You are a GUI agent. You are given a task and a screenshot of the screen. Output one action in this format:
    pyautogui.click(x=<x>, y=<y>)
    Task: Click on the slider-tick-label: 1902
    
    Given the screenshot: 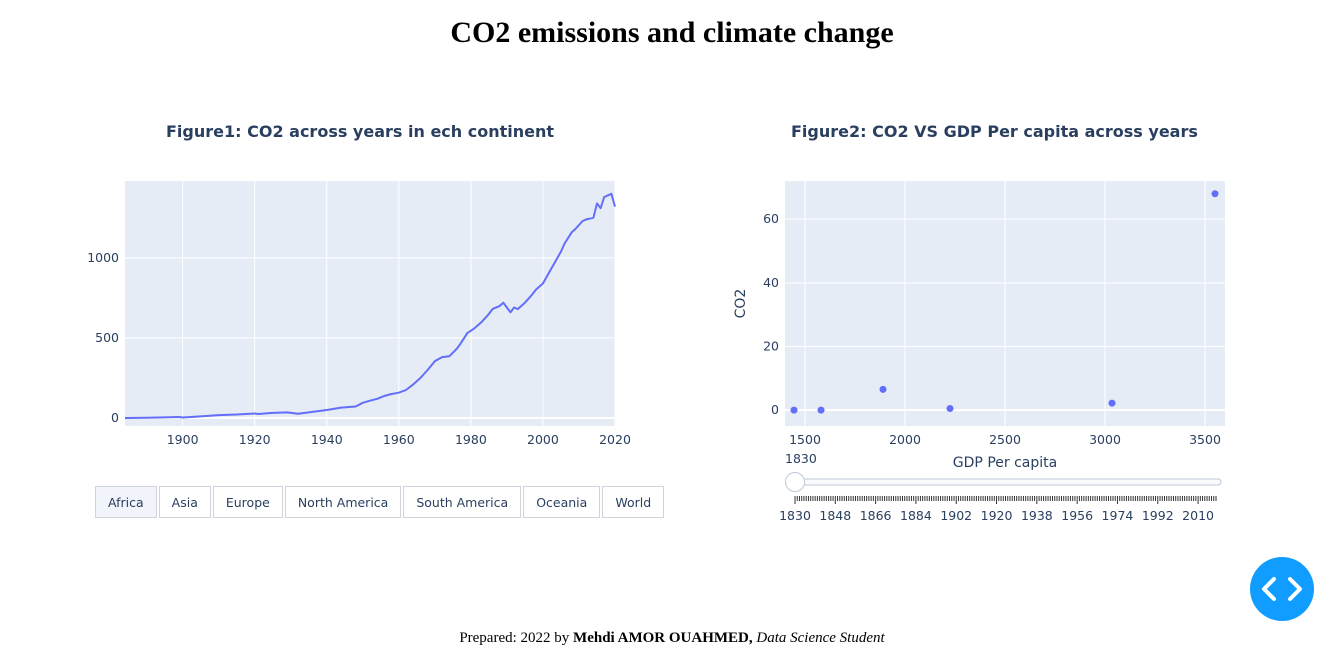 What is the action you would take?
    pyautogui.click(x=956, y=515)
    